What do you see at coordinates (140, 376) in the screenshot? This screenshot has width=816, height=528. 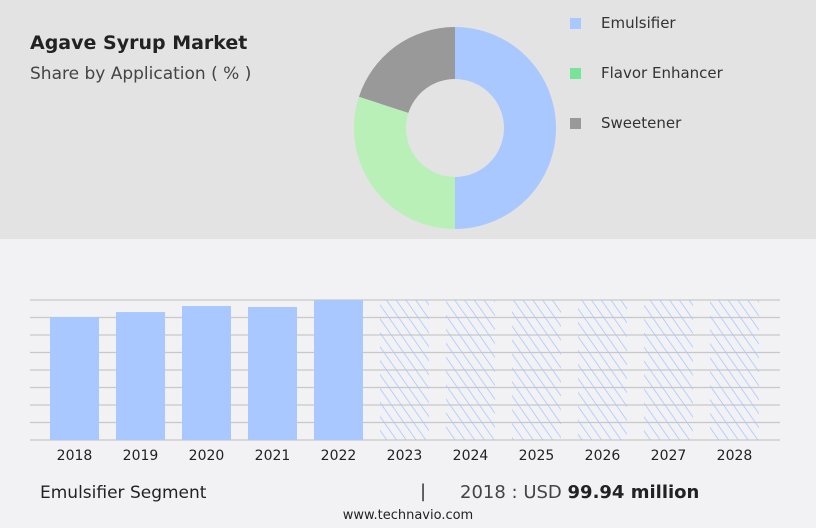 I see `bar-2019` at bounding box center [140, 376].